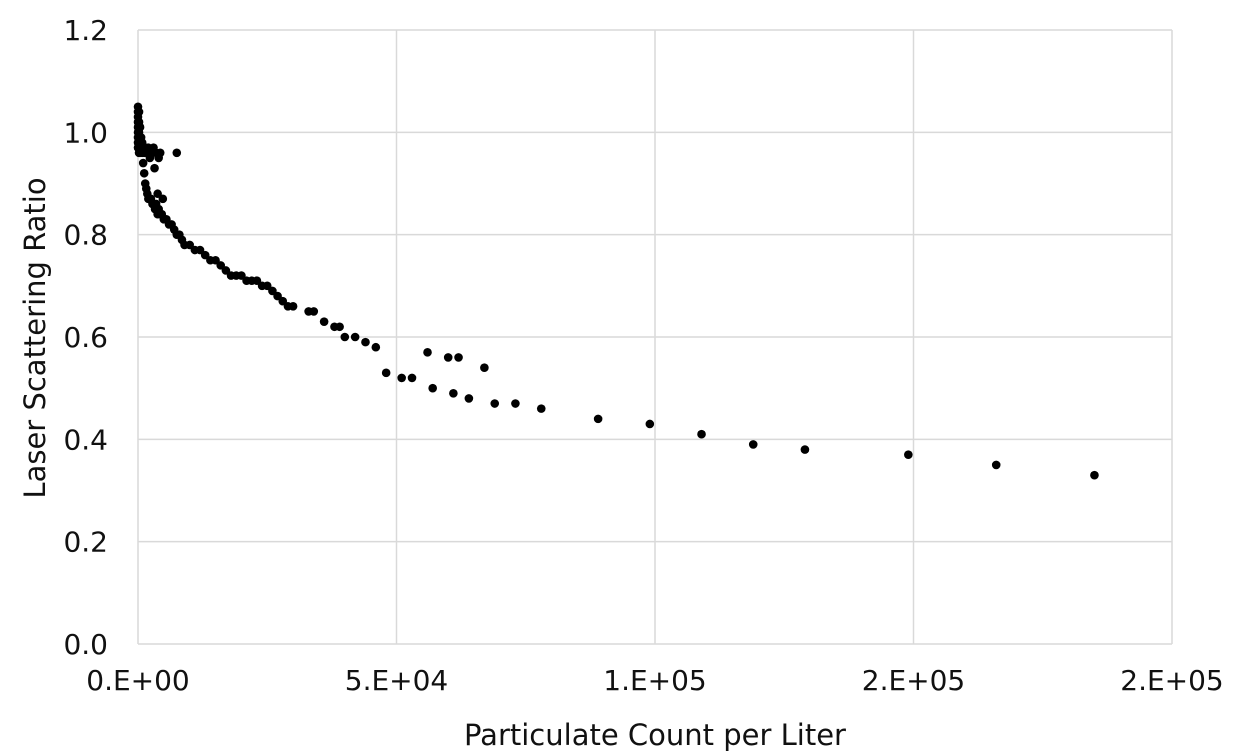 The width and height of the screenshot is (1239, 756). I want to click on x-tick-labels: 0.E+00 5.E+04 1.E+05 2.E+05 2.E+05, so click(655, 680).